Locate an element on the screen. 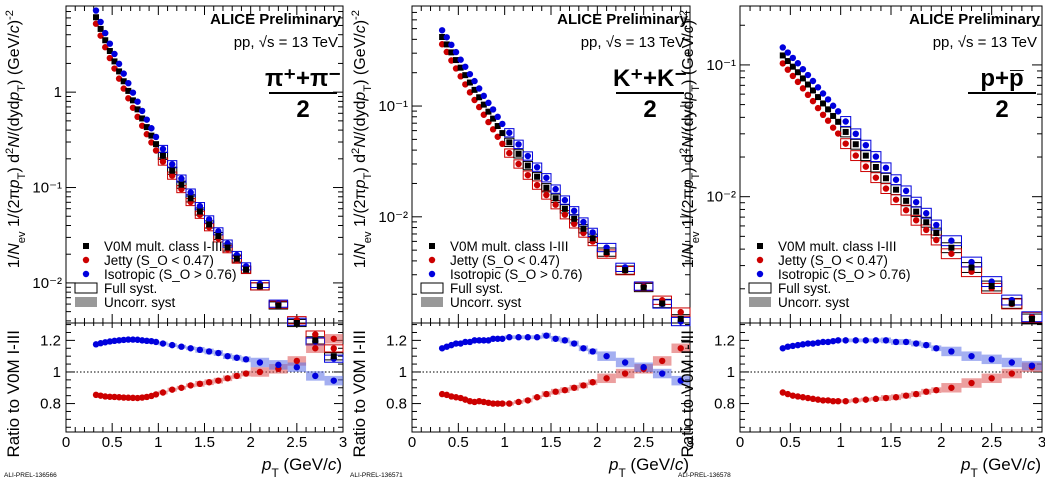  x-tick-label: 2.5 is located at coordinates (296, 442).